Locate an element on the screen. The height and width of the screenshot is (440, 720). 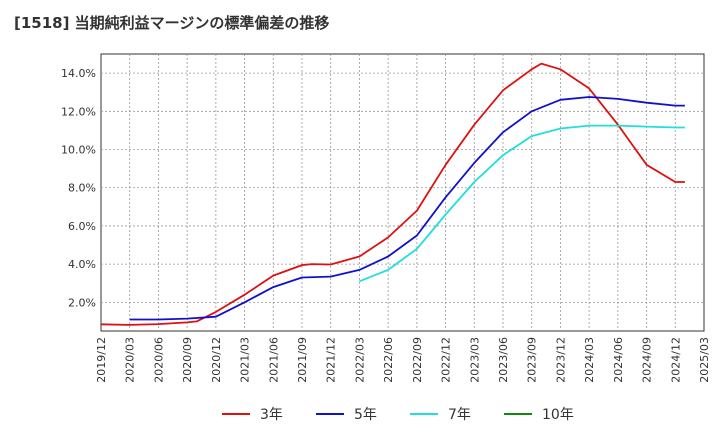
x-tick-label: 2020/06 is located at coordinates (158, 360).